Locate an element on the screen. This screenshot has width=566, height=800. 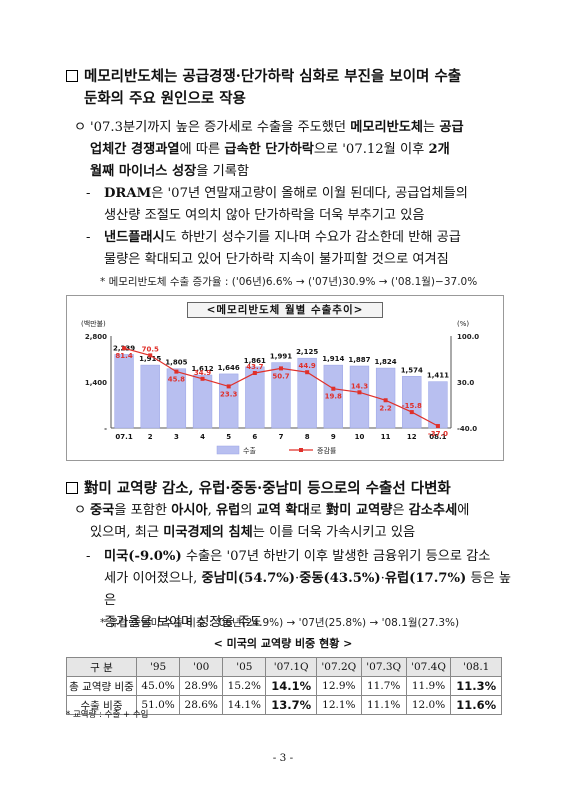
line-value-label: 43.7 is located at coordinates (254, 367).